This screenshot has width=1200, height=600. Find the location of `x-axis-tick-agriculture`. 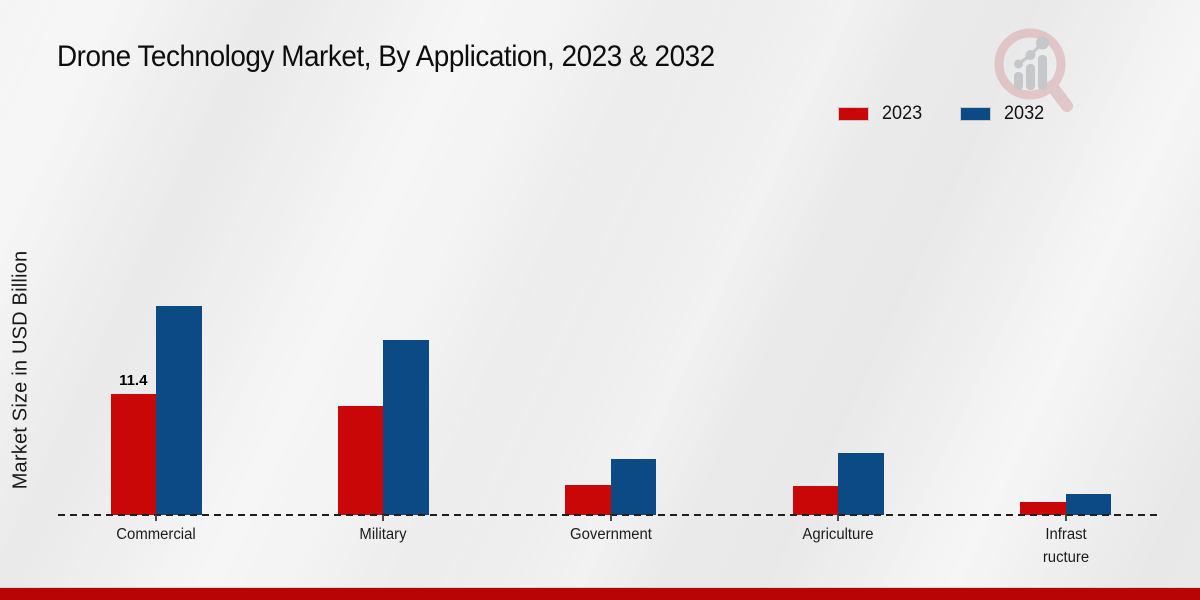

x-axis-tick-agriculture is located at coordinates (838, 518).